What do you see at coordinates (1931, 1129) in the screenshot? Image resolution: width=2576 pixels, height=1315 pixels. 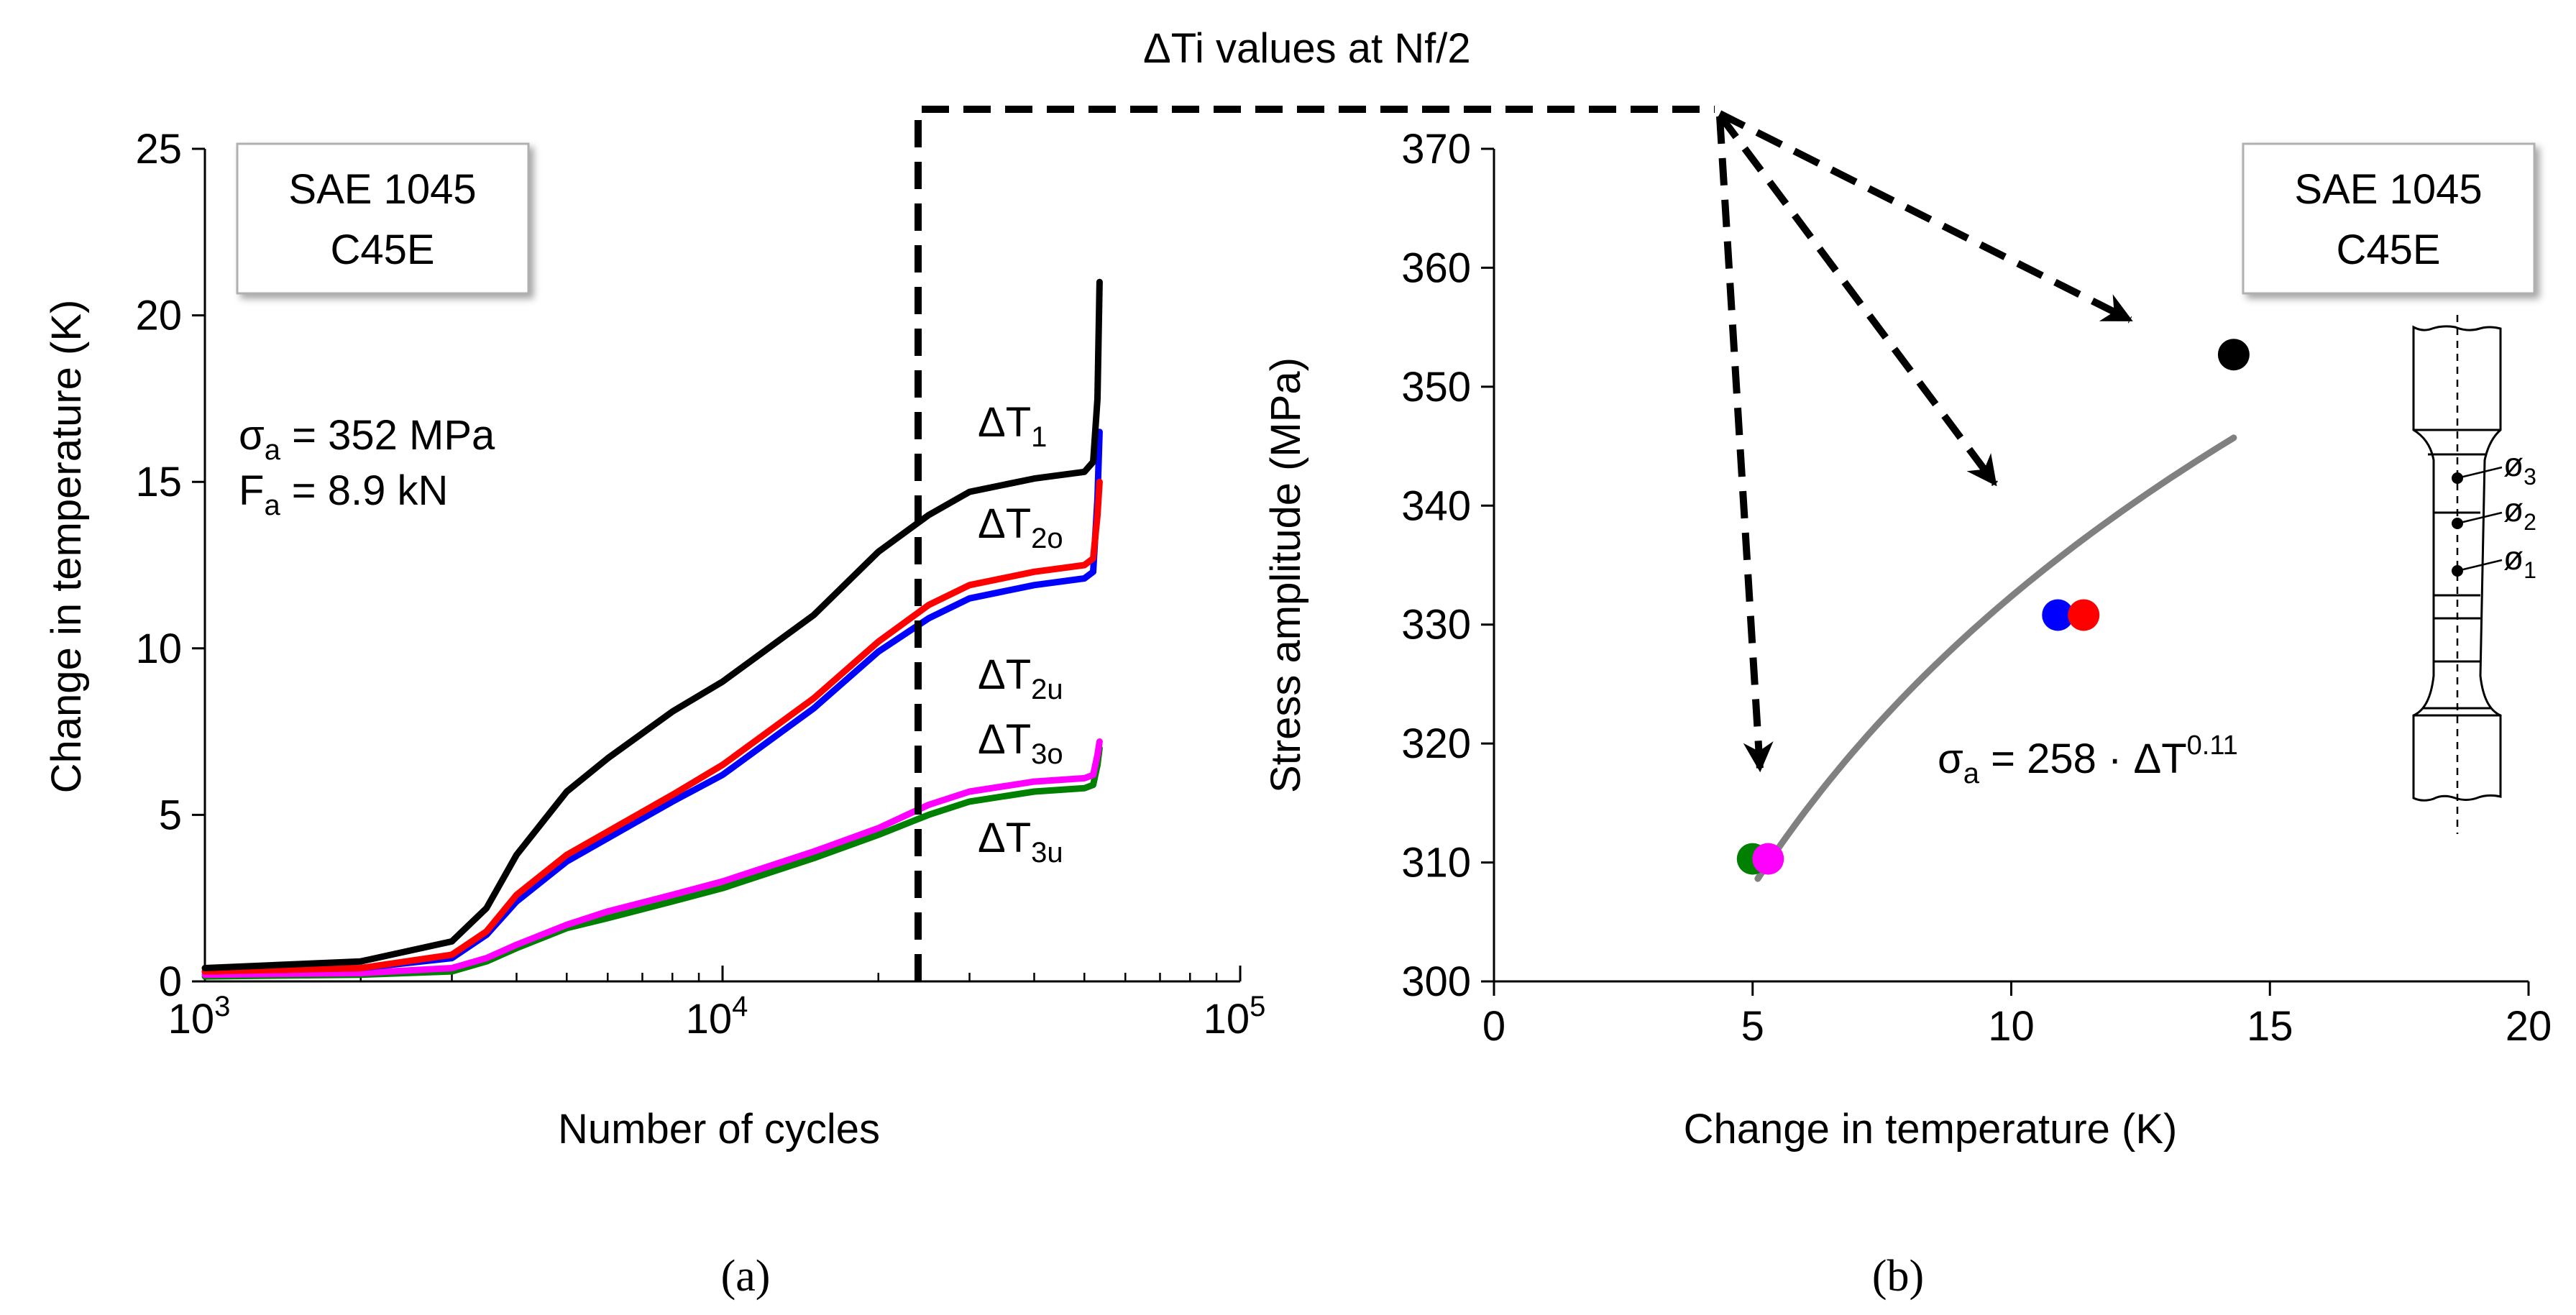 I see `panel-b-xlabel: Change in temperature (K)` at bounding box center [1931, 1129].